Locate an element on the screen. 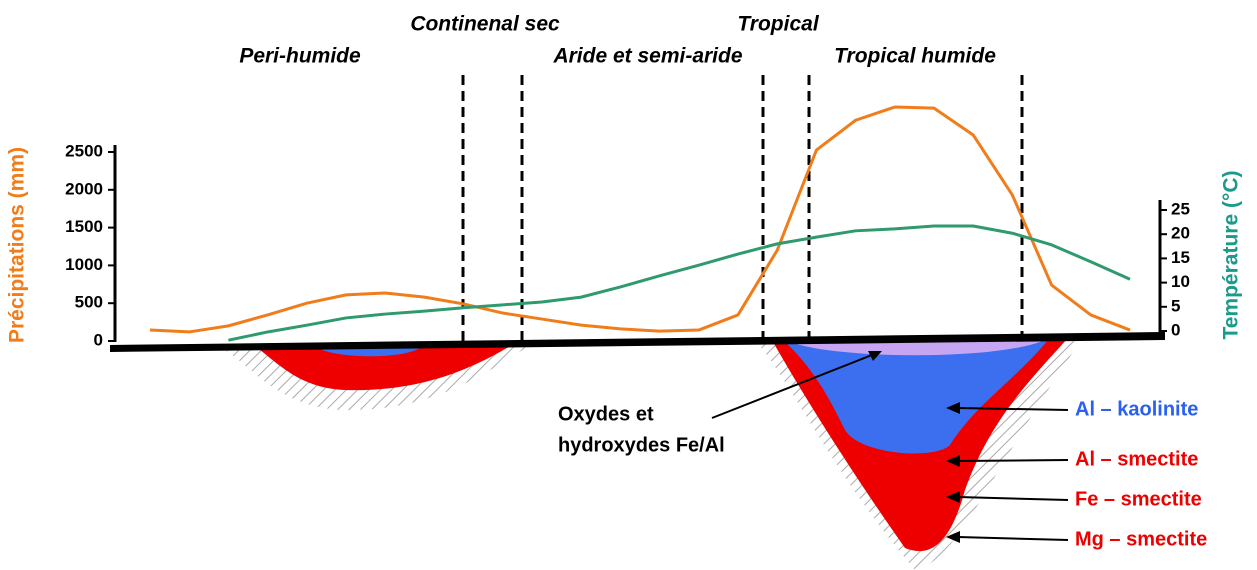 This screenshot has width=1257, height=570. y2-tick-label: 25 is located at coordinates (1180, 208).